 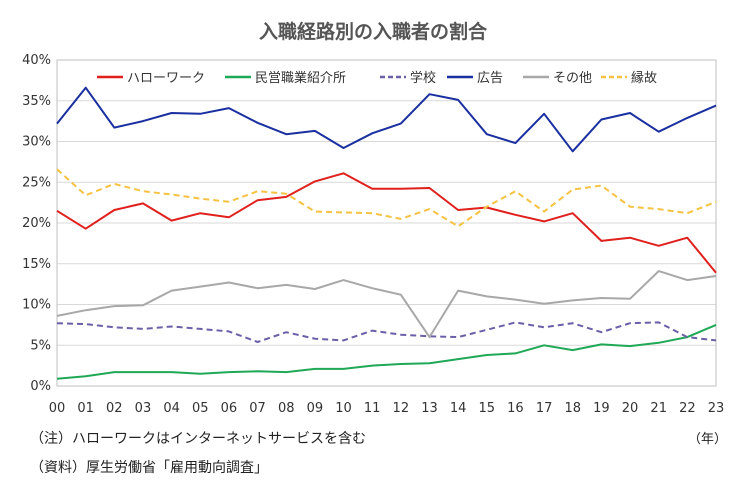 What do you see at coordinates (401, 408) in the screenshot?
I see `x-tick-label: 12` at bounding box center [401, 408].